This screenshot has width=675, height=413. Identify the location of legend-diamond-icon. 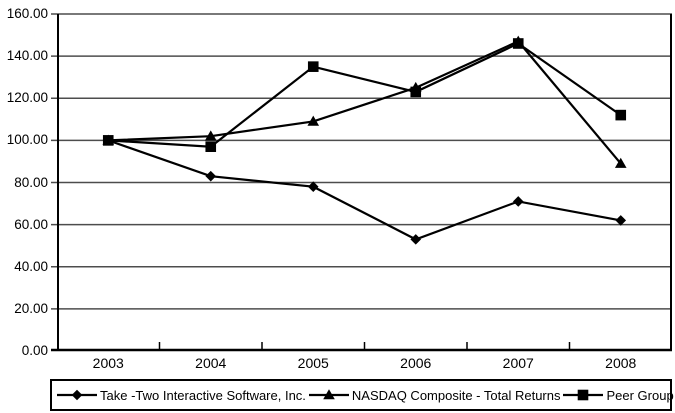
(77, 395).